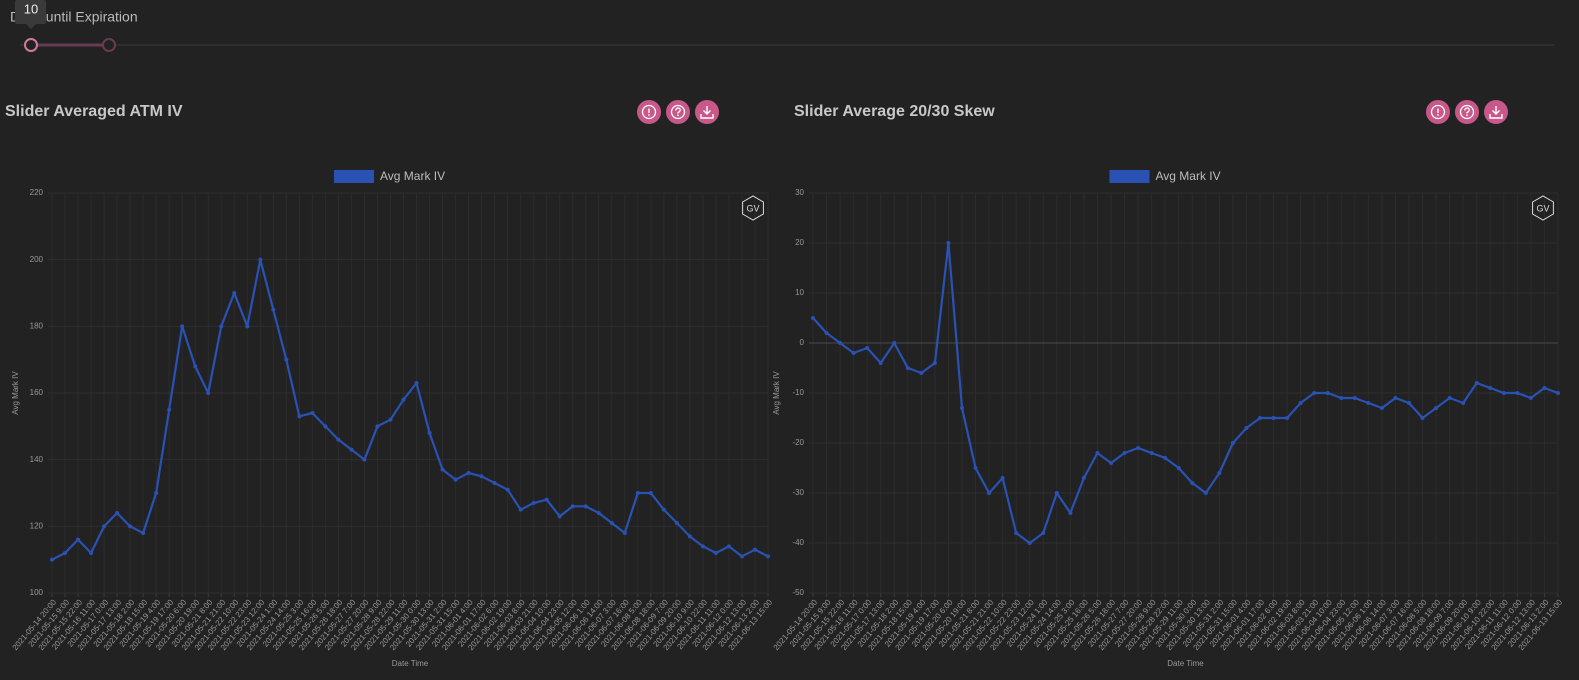 The image size is (1579, 680). Describe the element at coordinates (799, 292) in the screenshot. I see `y-tick-label: 10` at that location.